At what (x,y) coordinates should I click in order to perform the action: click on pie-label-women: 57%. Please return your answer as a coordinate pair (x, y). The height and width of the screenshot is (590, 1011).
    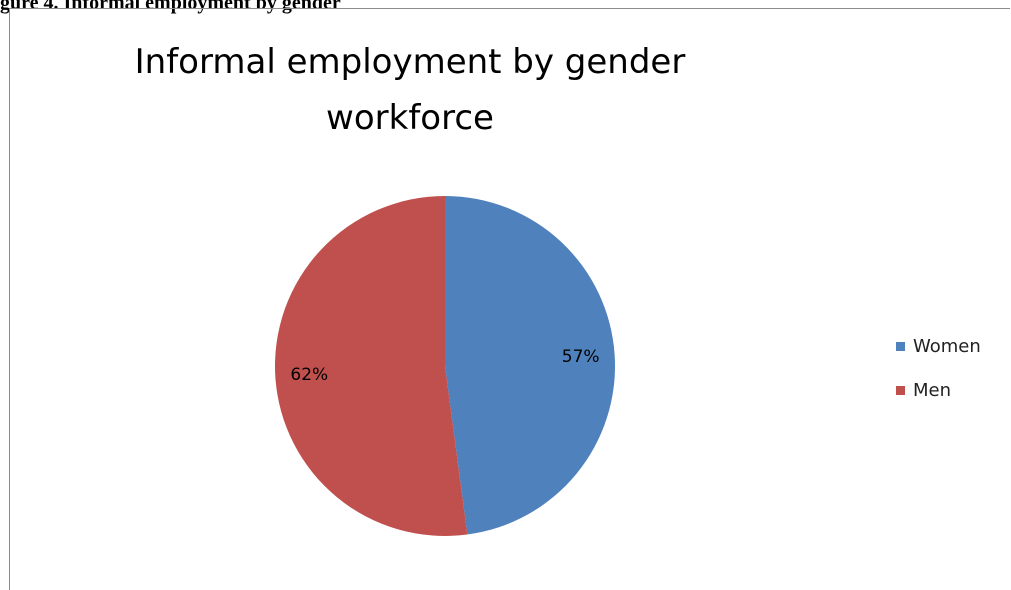
    Looking at the image, I should click on (581, 357).